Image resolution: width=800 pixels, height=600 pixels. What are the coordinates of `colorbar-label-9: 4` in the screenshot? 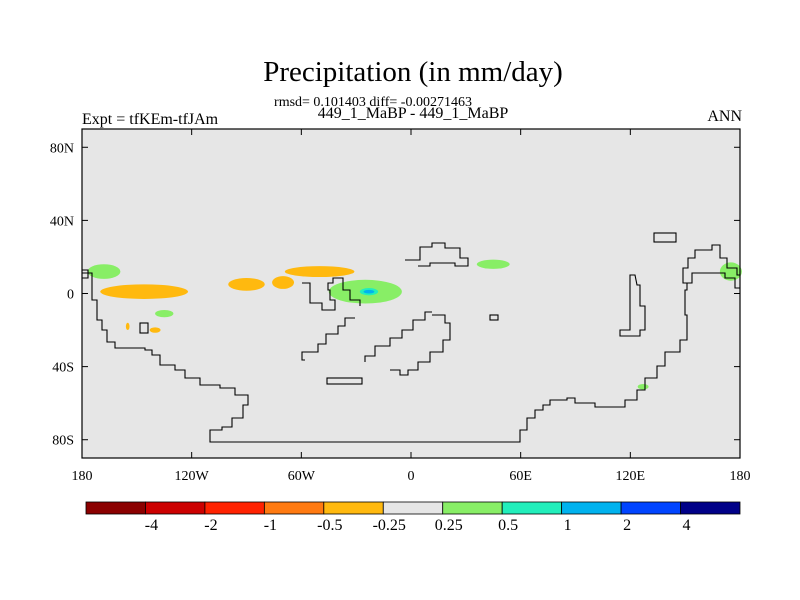 It's located at (686, 525).